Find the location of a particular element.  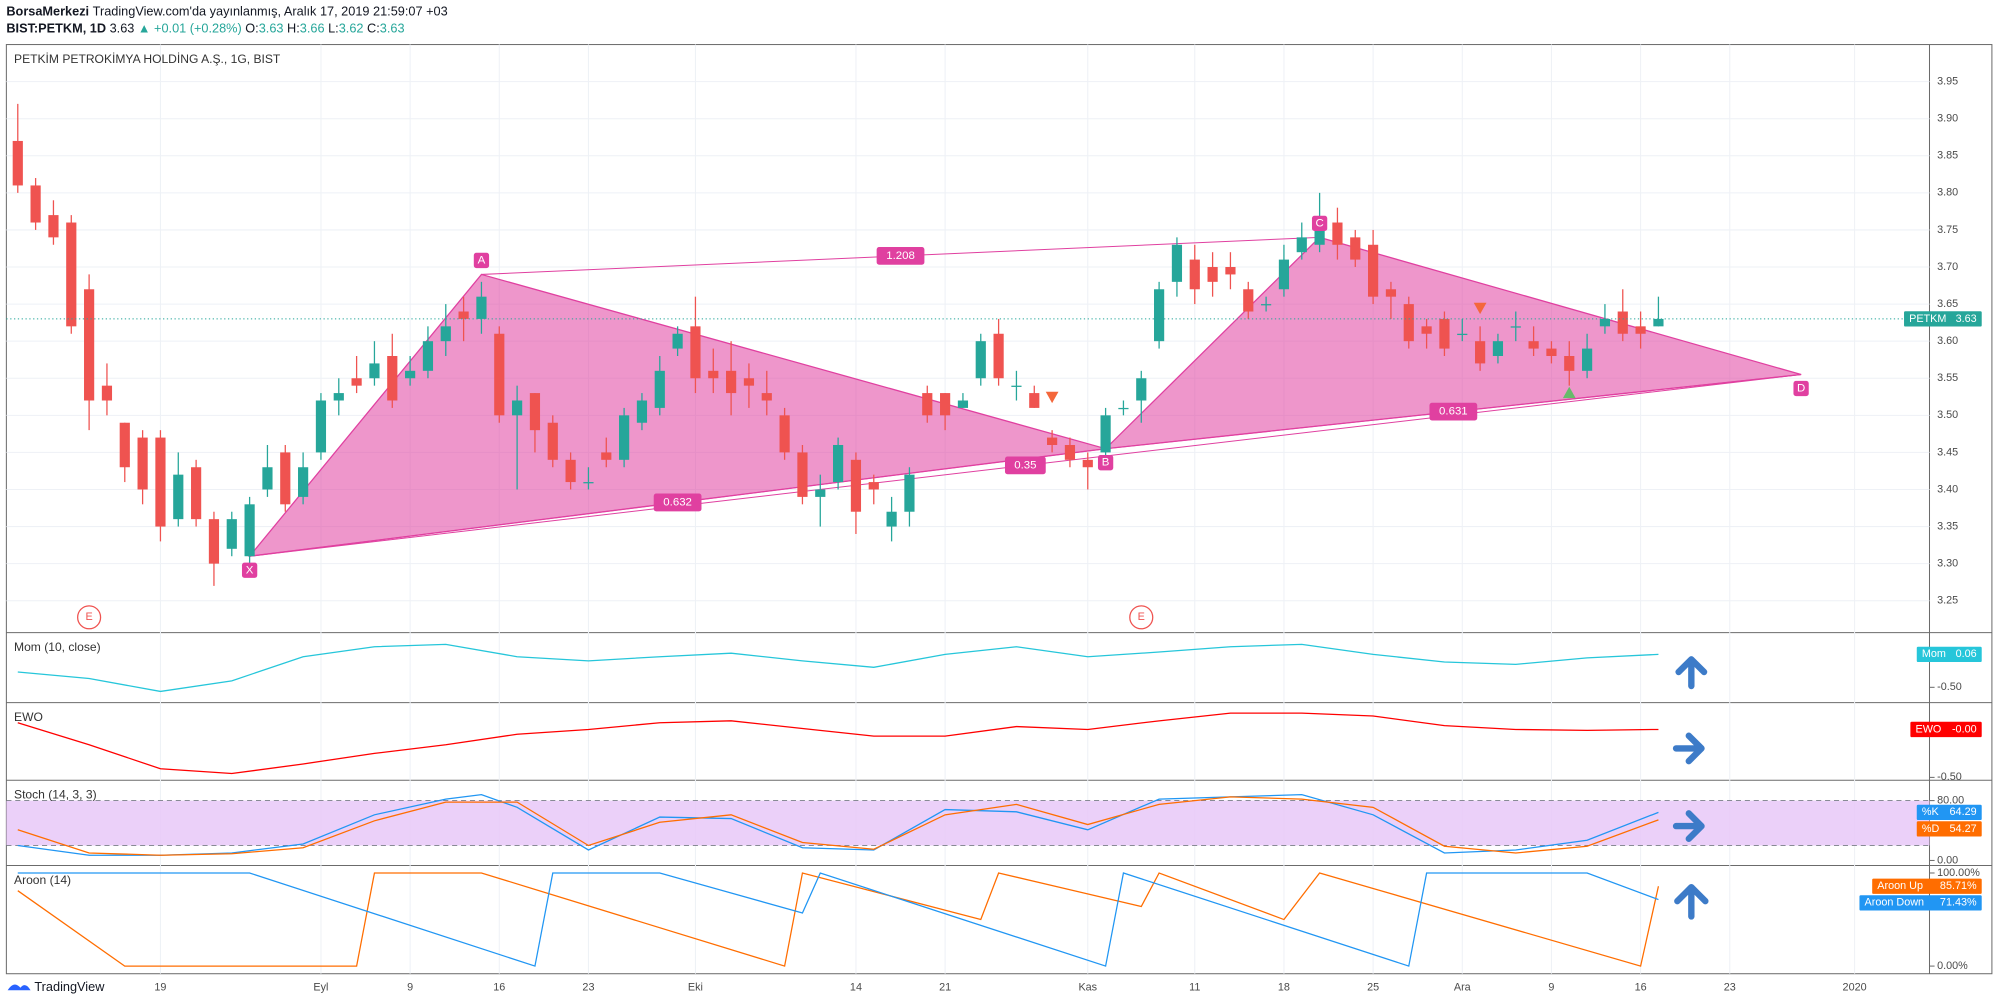

arrow-up is located at coordinates (1691, 901).